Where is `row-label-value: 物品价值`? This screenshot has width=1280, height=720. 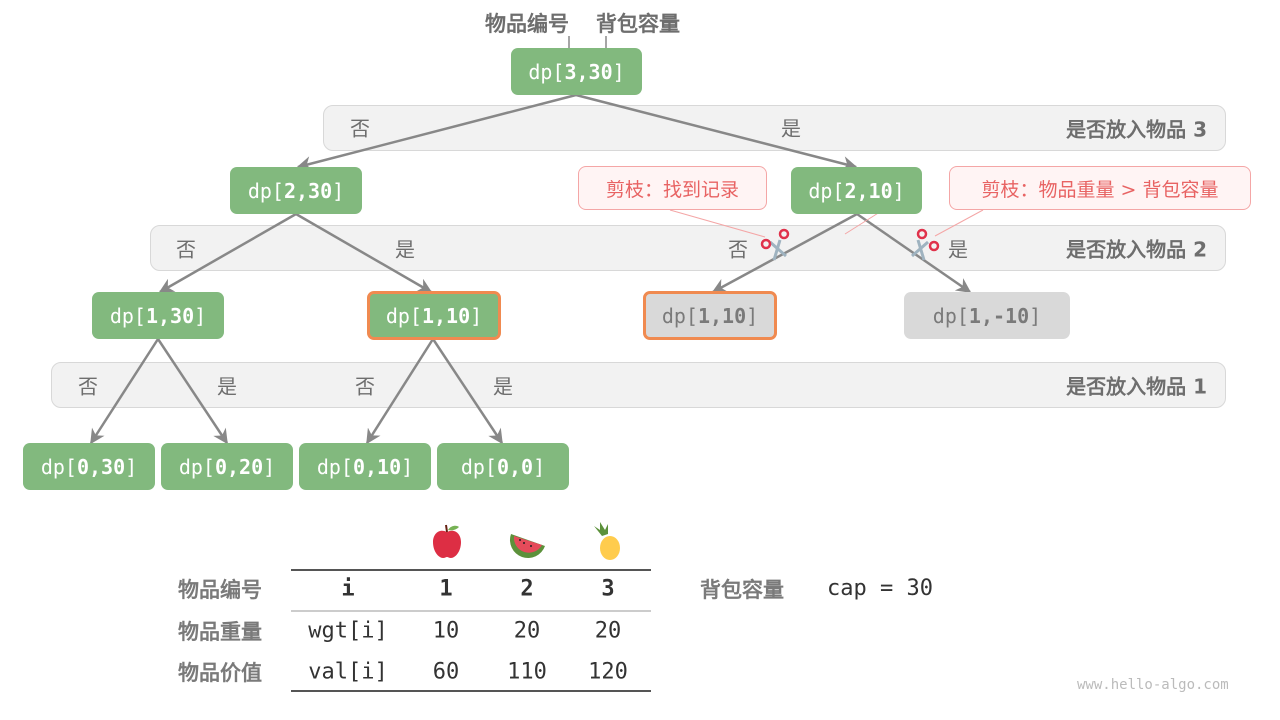 row-label-value: 物品价值 is located at coordinates (220, 673).